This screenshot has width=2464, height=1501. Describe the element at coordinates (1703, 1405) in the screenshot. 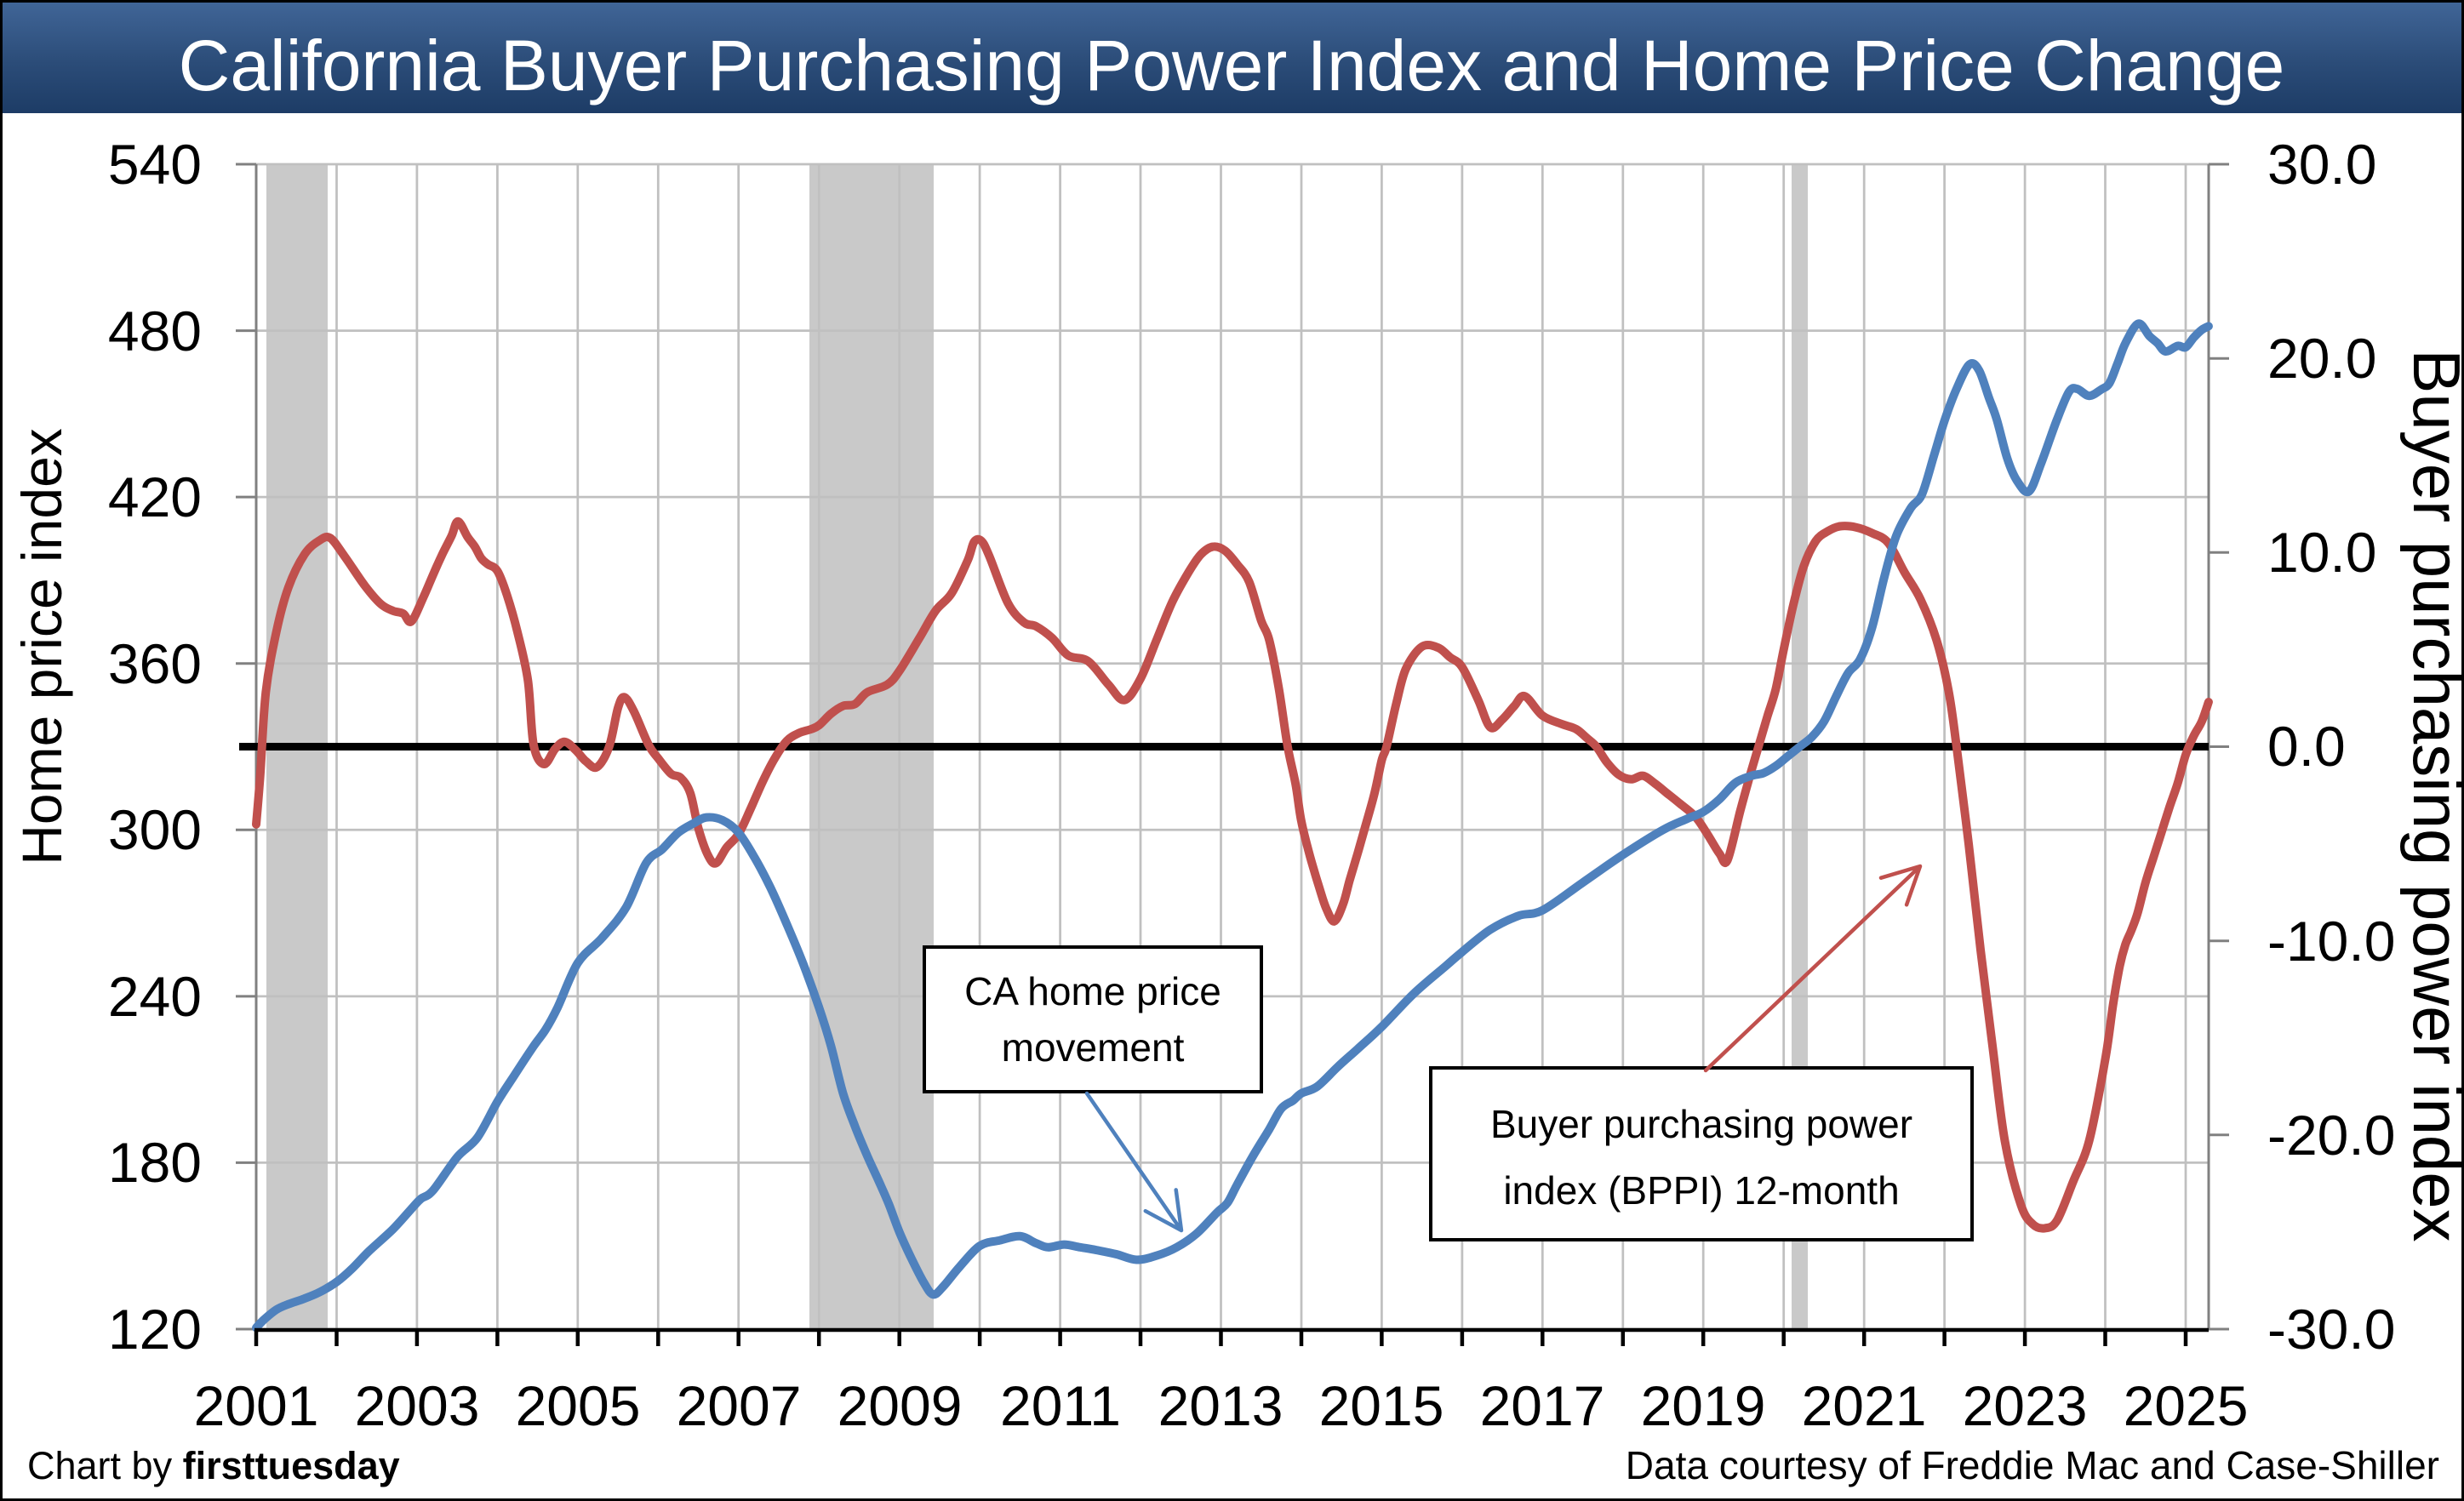

I see `svg-text: 2019` at that location.